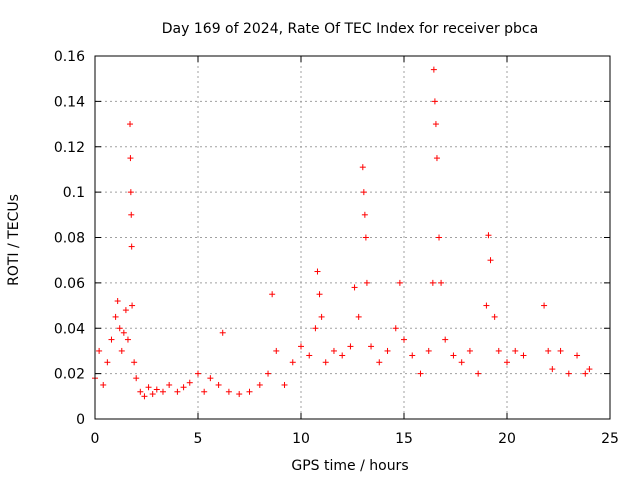 The width and height of the screenshot is (640, 480). I want to click on x-tick-label: 20, so click(507, 439).